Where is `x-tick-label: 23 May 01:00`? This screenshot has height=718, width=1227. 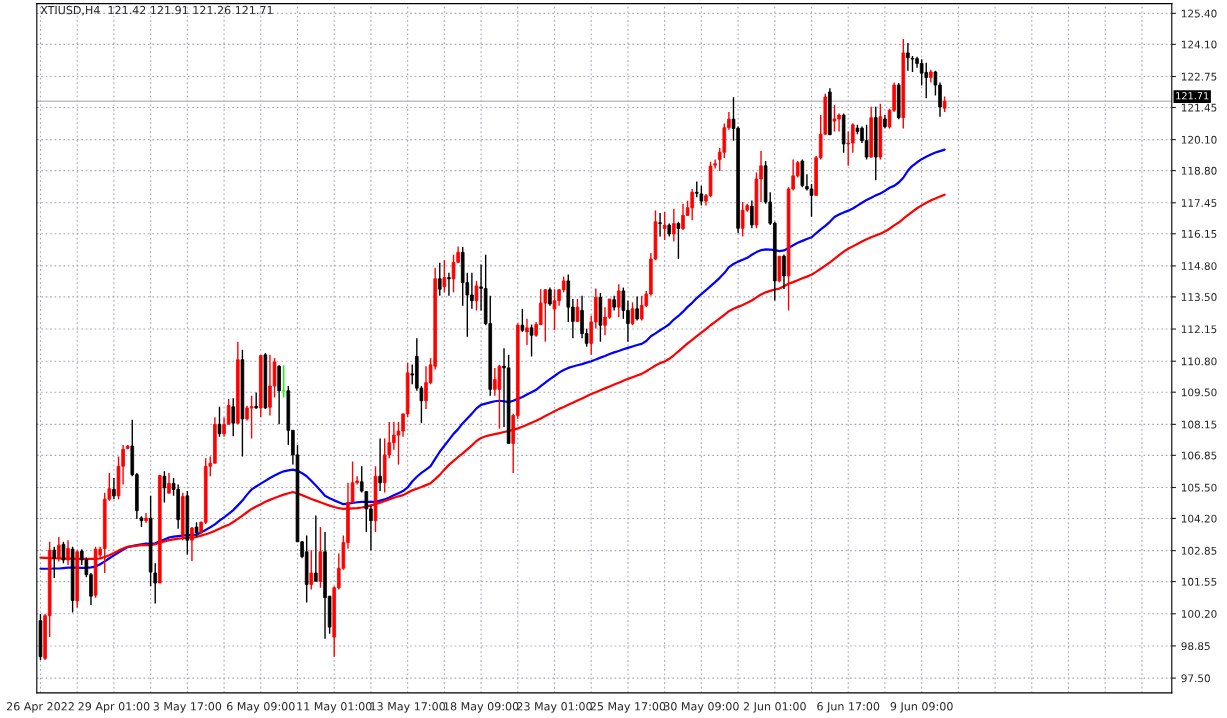 x-tick-label: 23 May 01:00 is located at coordinates (554, 707).